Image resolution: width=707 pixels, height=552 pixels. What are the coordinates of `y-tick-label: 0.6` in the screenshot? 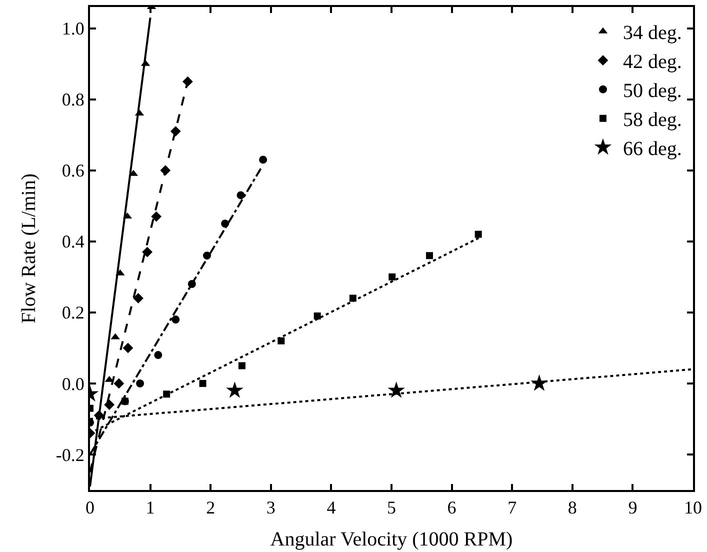 It's located at (73, 170).